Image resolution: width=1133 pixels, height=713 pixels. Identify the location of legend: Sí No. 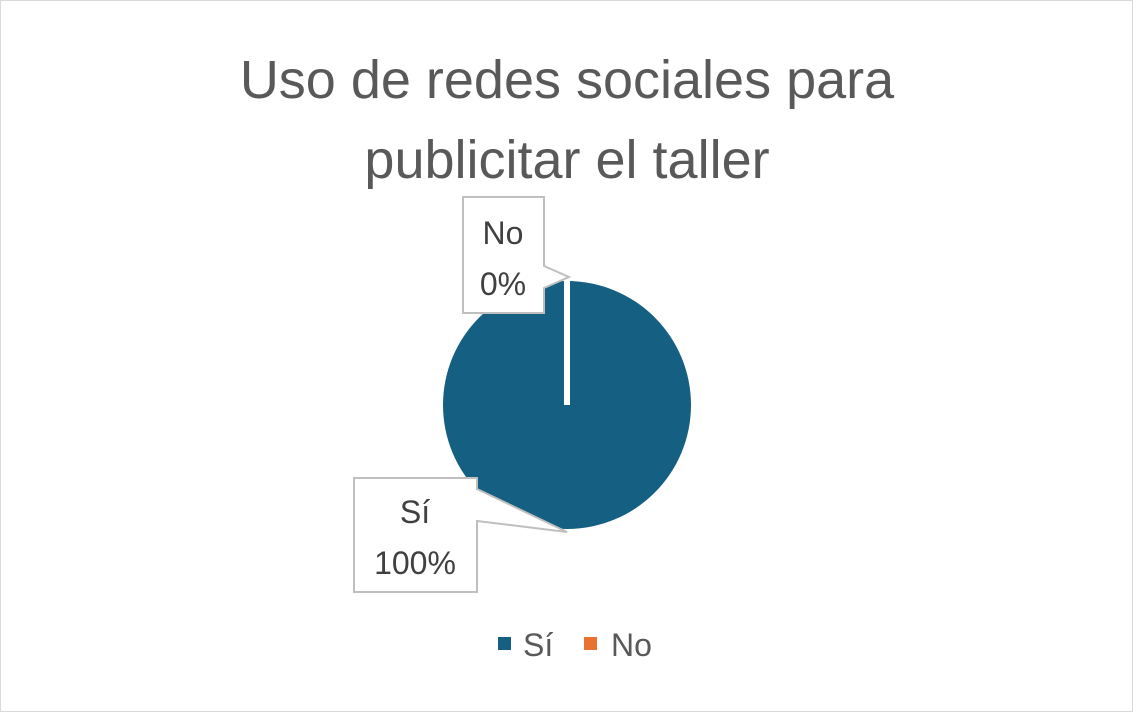
(575, 645).